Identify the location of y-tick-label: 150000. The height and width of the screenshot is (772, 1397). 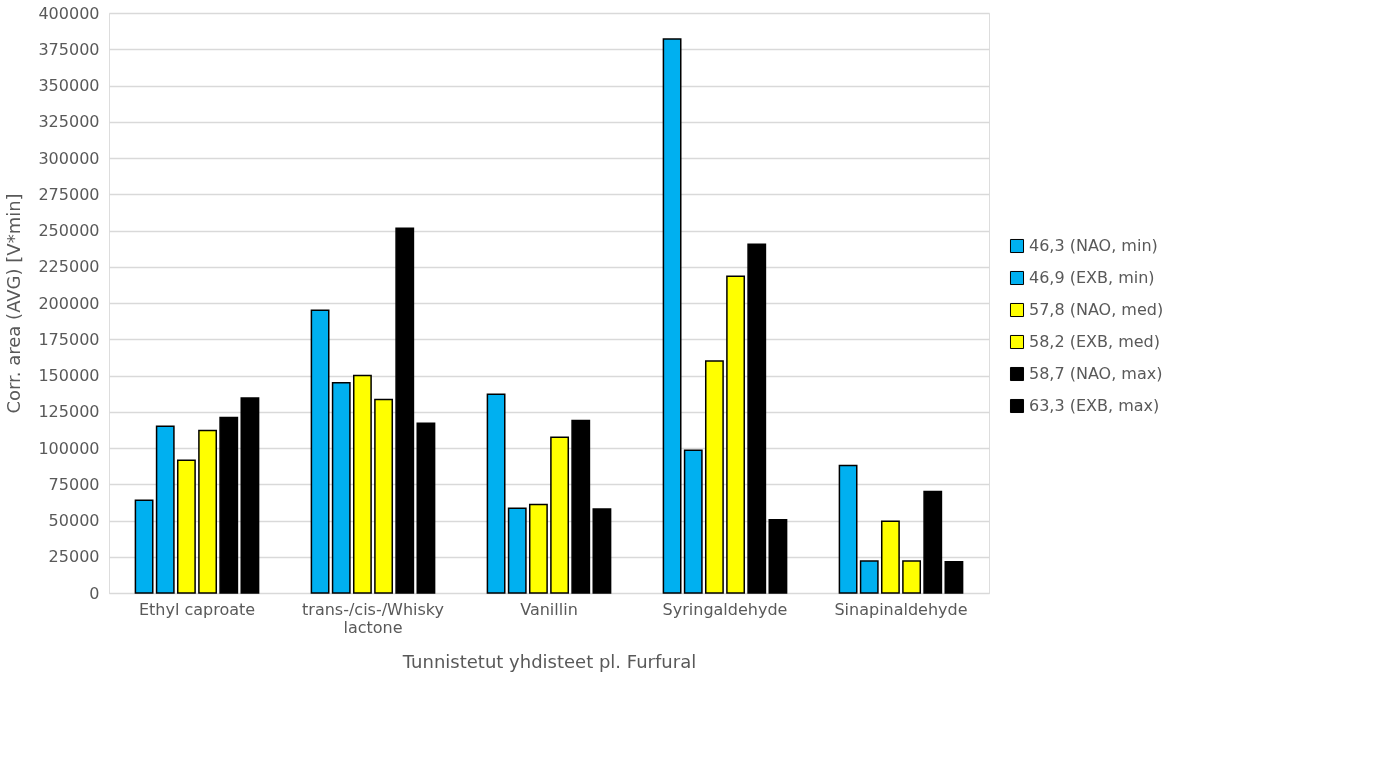
(69, 375).